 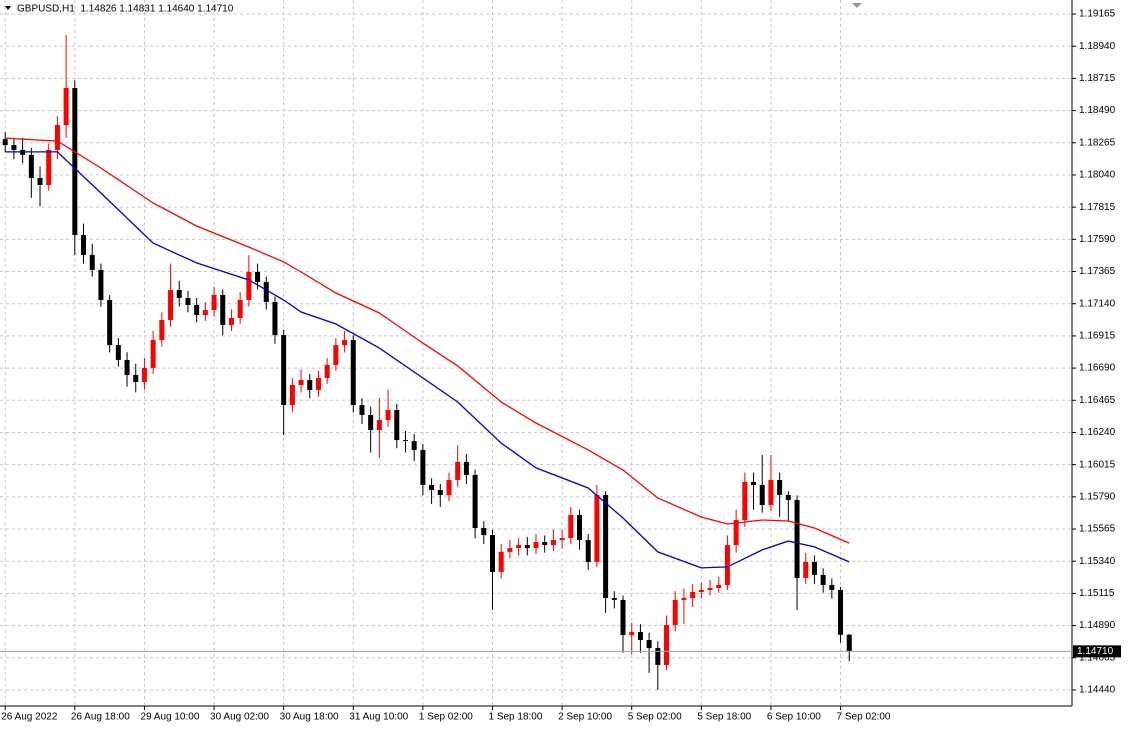 I want to click on y-tick-label: 1.16015, so click(x=1097, y=464).